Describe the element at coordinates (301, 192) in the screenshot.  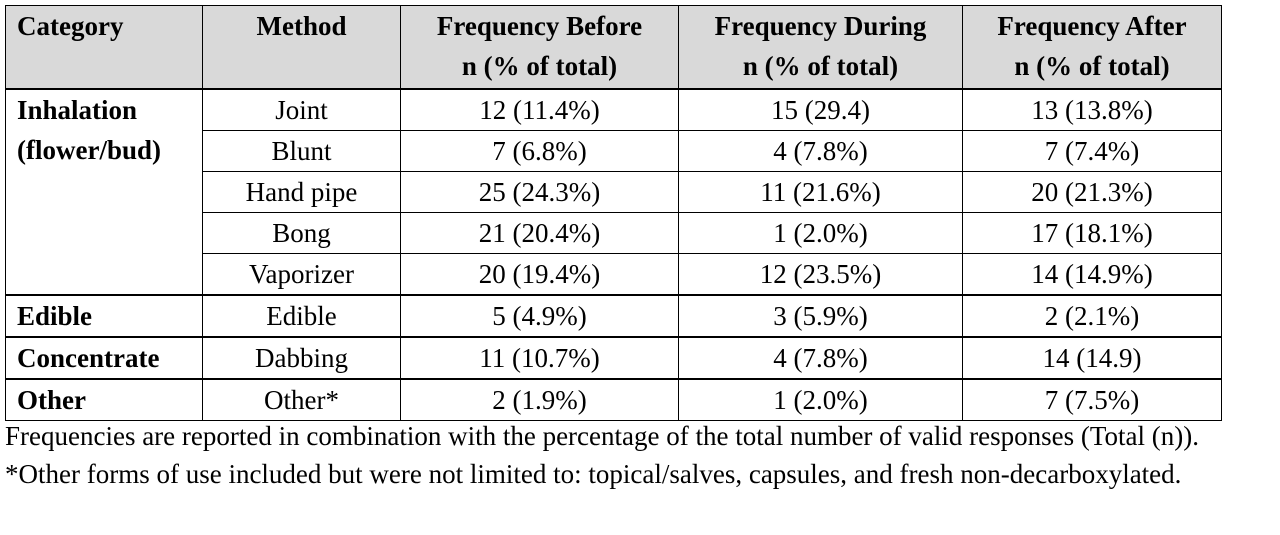
I see `method-cell: Hand pipe` at that location.